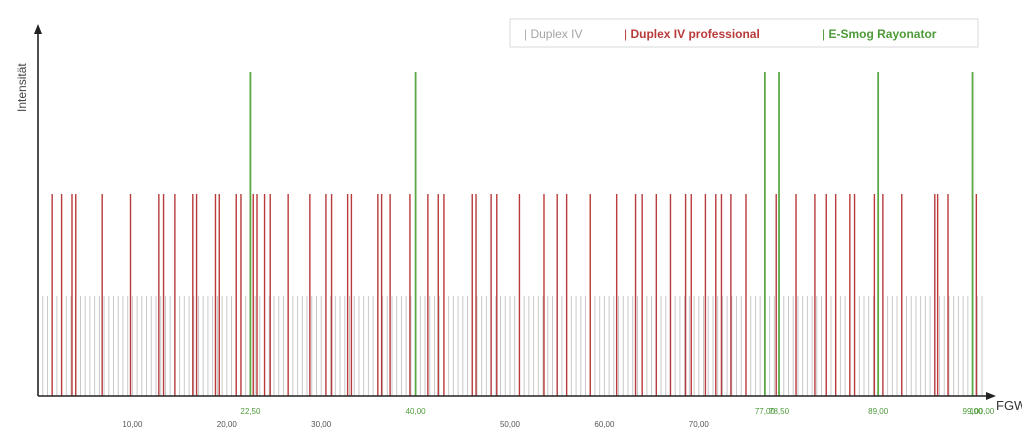 Image resolution: width=1022 pixels, height=439 pixels. What do you see at coordinates (878, 411) in the screenshot?
I see `x-tick-label-highlighted-4: 89,00` at bounding box center [878, 411].